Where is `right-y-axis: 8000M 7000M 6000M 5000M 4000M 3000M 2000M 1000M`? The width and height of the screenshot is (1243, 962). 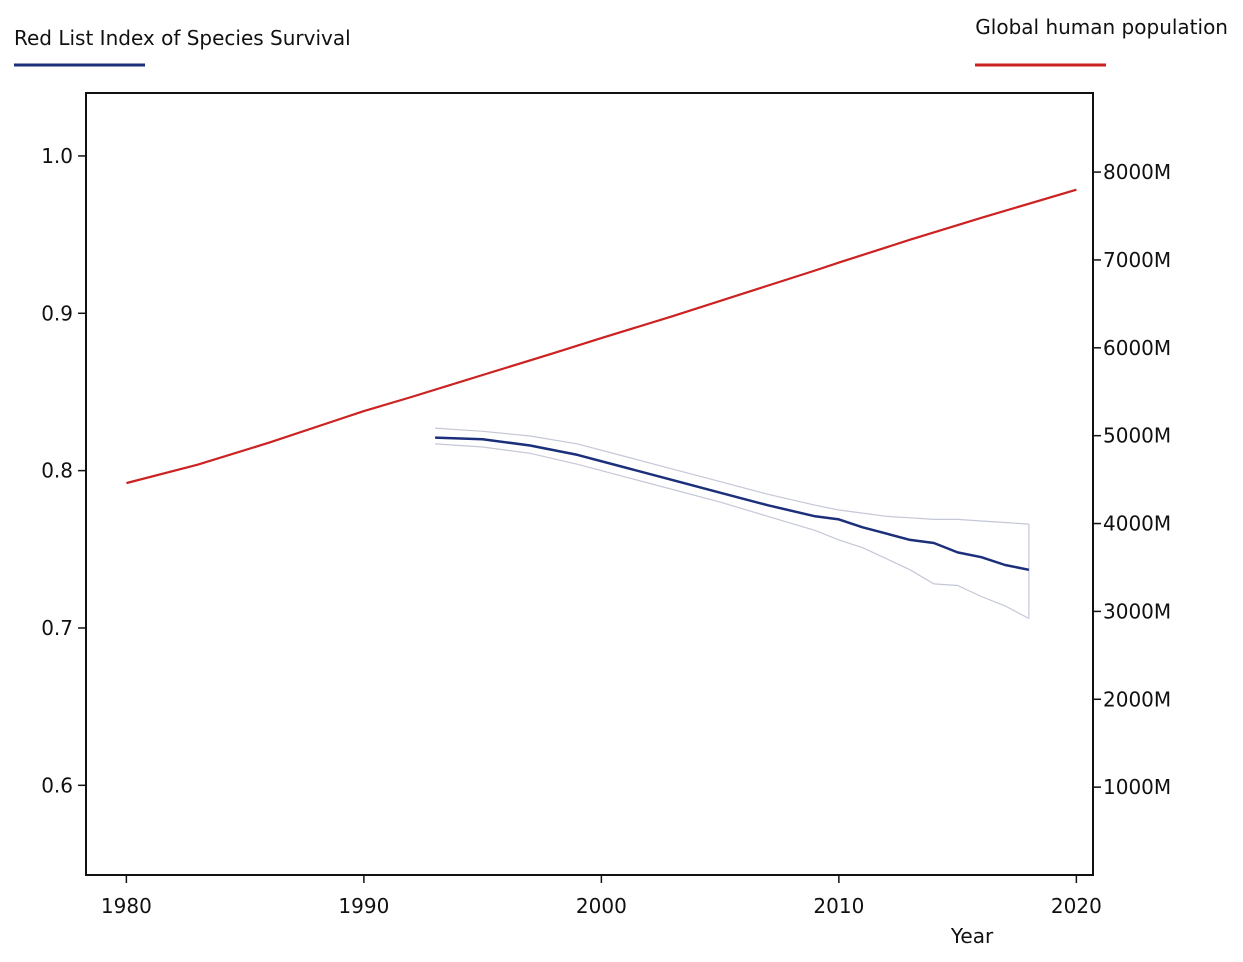
right-y-axis: 8000M 7000M 6000M 5000M 4000M 3000M 2000M 1000M is located at coordinates (1132, 479).